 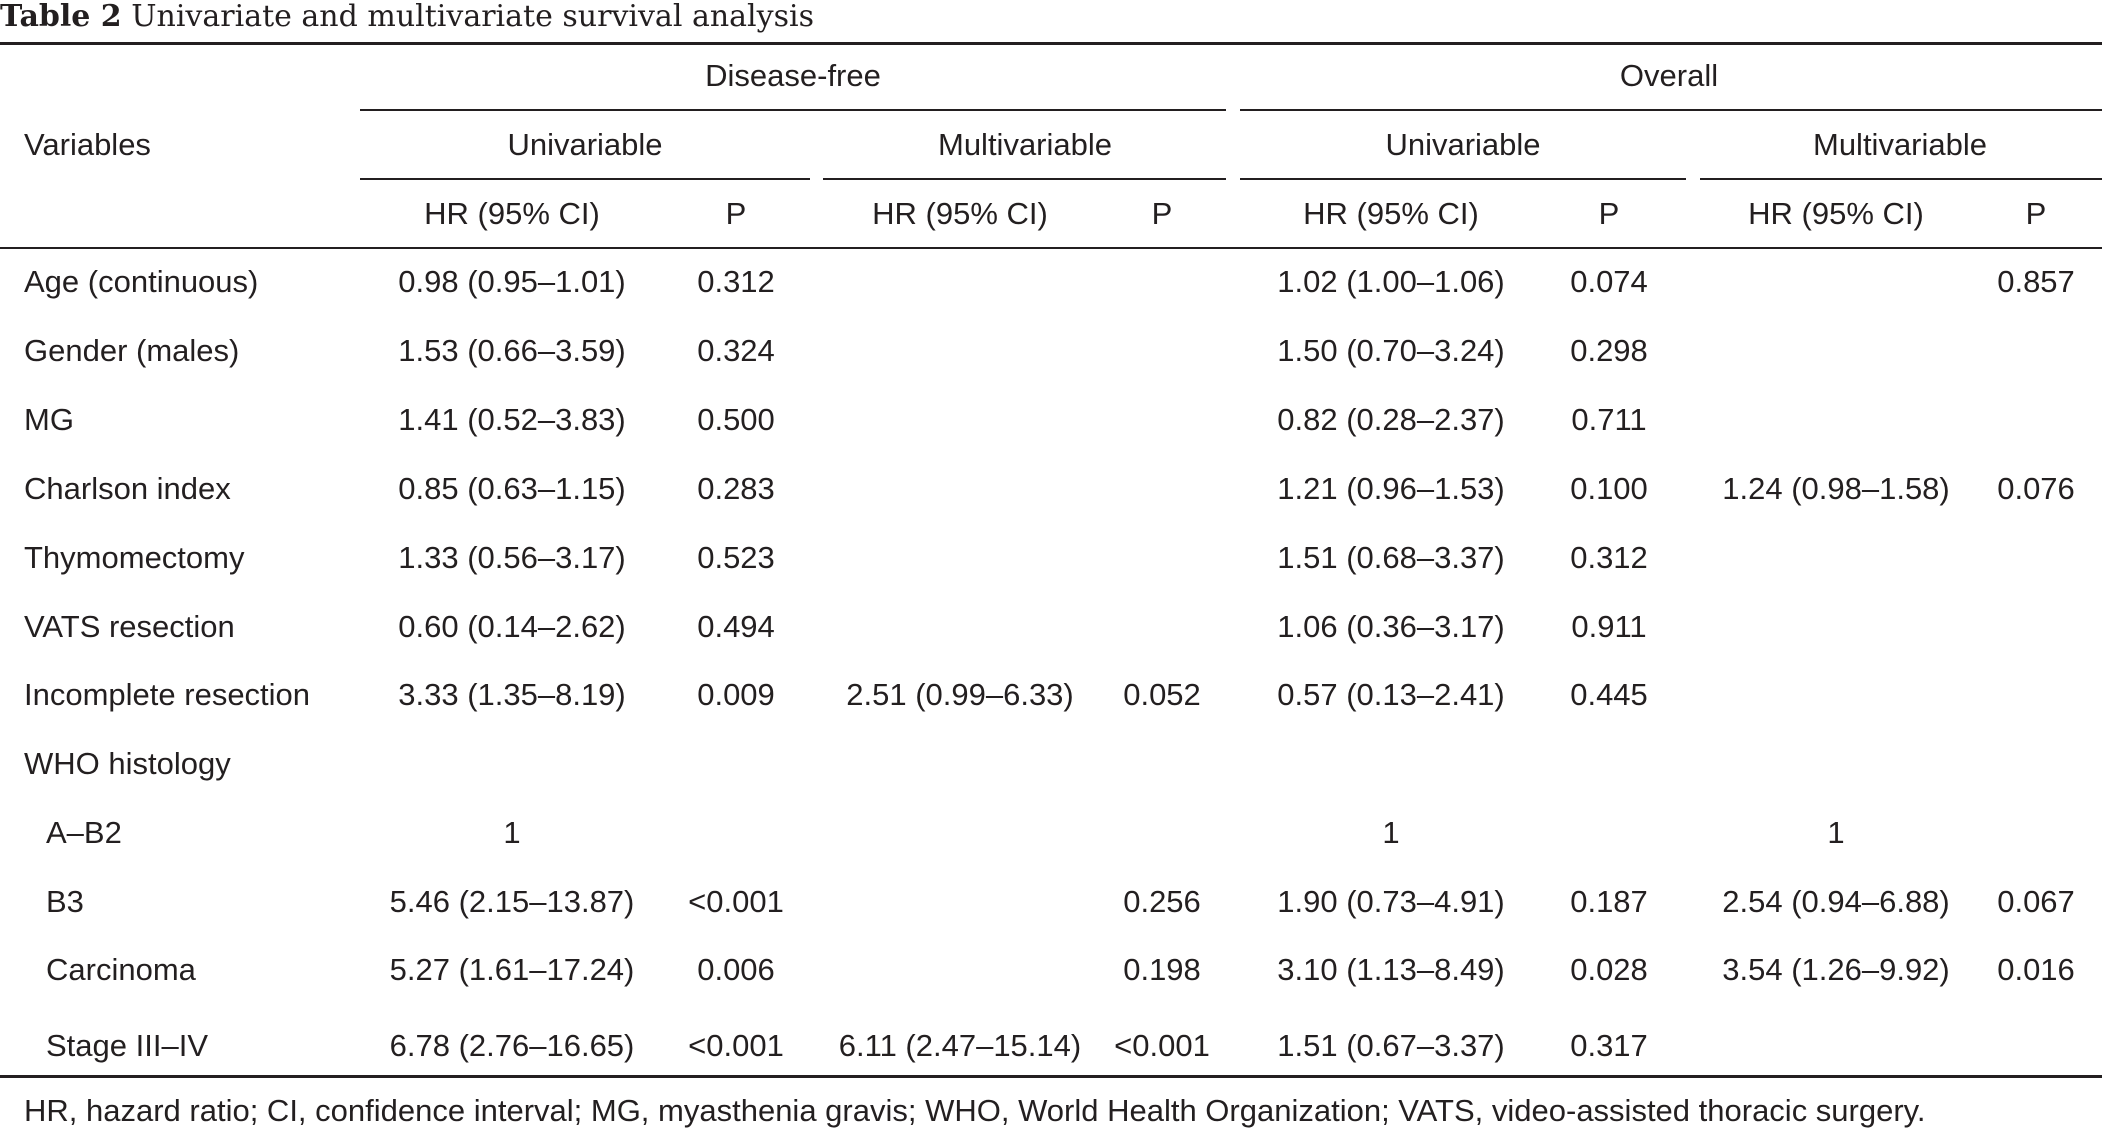 I want to click on cell-os-uni-p: 0.445, so click(x=1609, y=694).